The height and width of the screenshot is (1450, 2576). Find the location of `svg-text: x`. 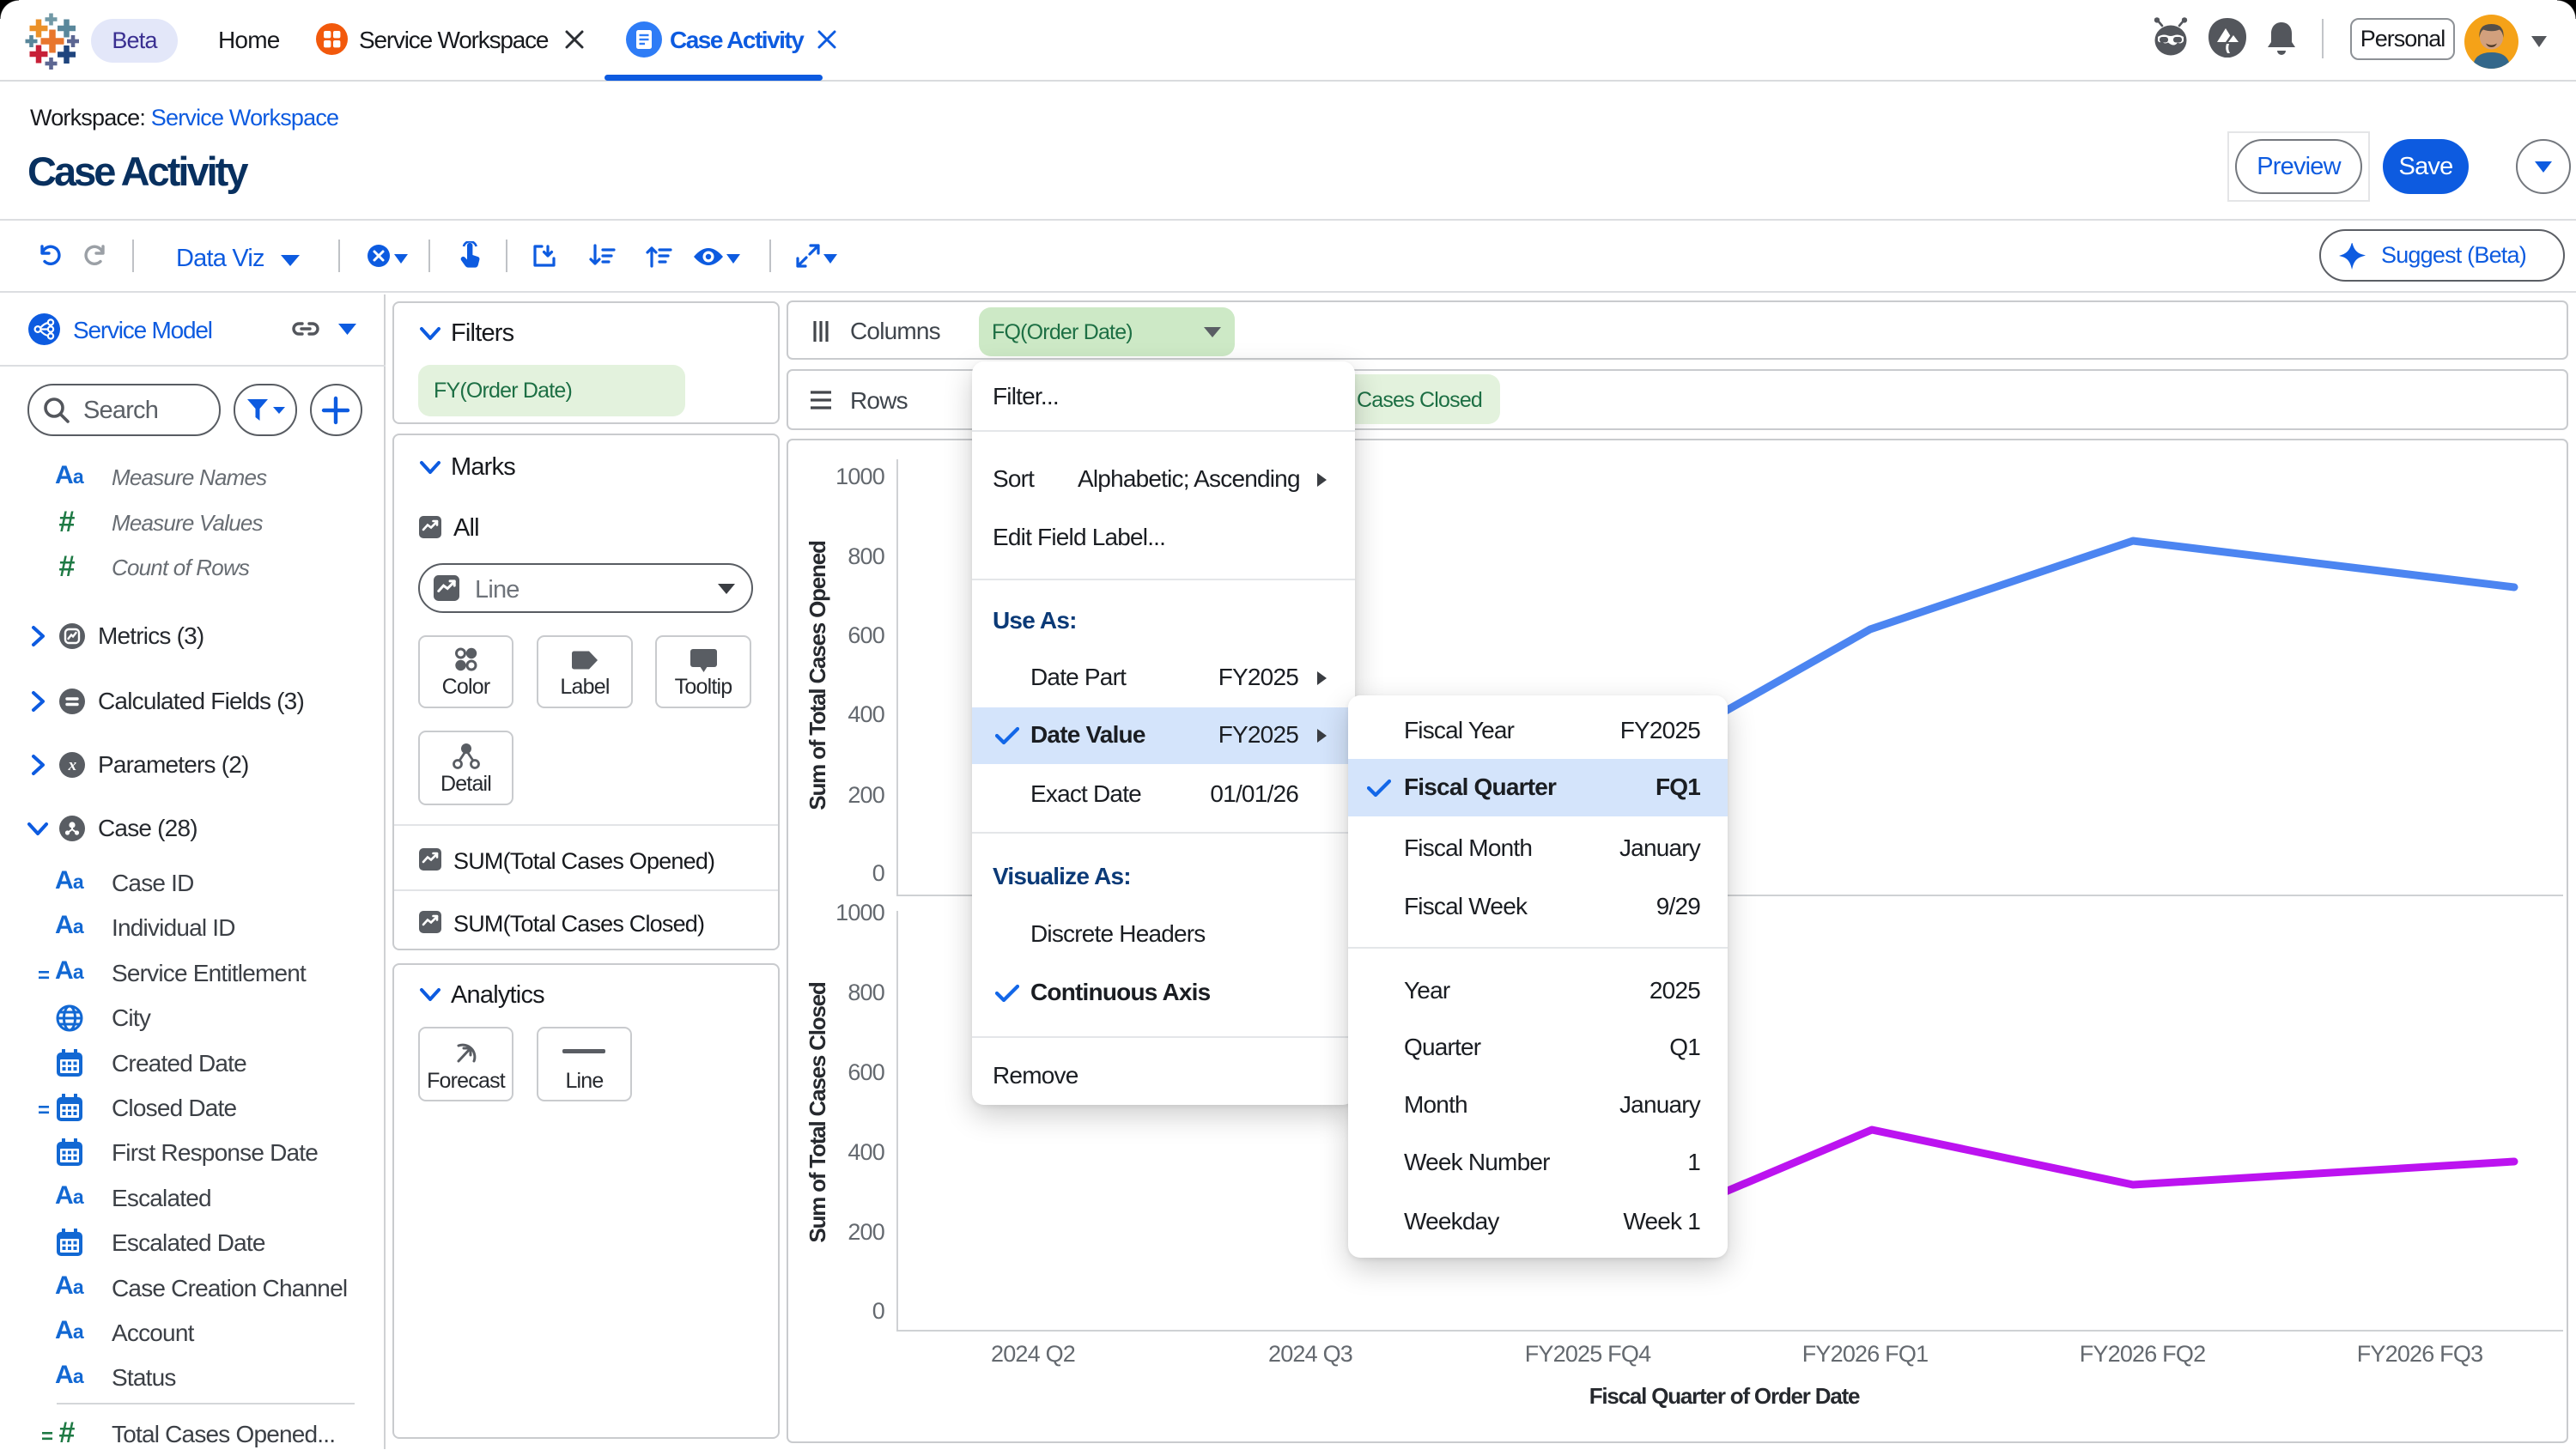

svg-text: x is located at coordinates (72, 765).